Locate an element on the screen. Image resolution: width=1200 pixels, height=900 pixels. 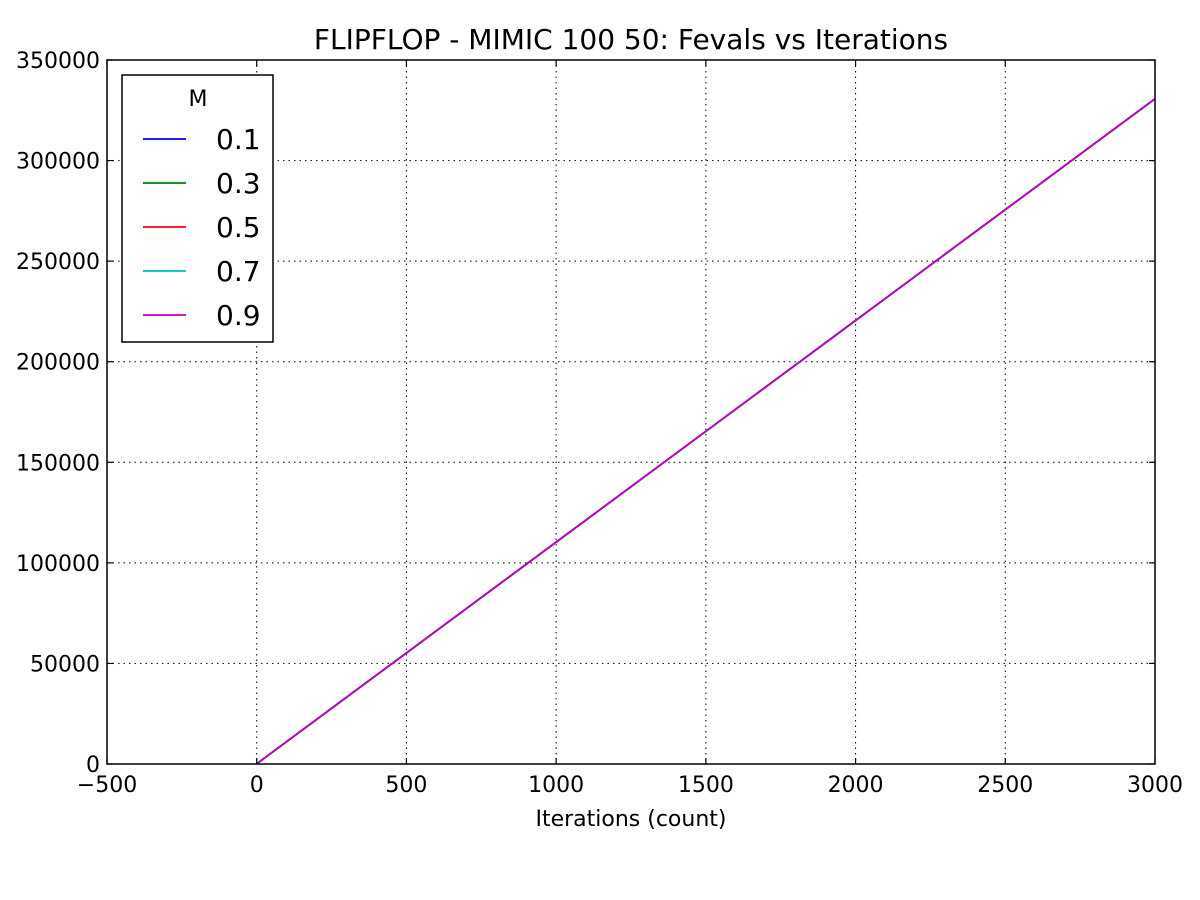
legend-label: 0.3 is located at coordinates (238, 183).